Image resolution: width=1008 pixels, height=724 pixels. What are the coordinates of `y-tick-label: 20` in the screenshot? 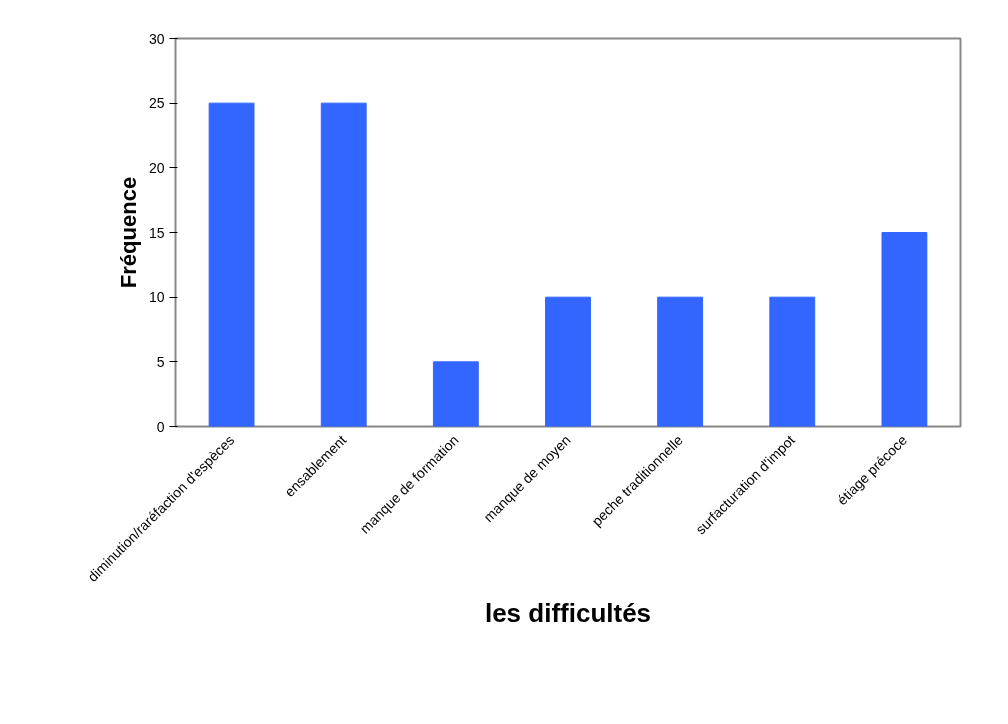 It's located at (156, 167).